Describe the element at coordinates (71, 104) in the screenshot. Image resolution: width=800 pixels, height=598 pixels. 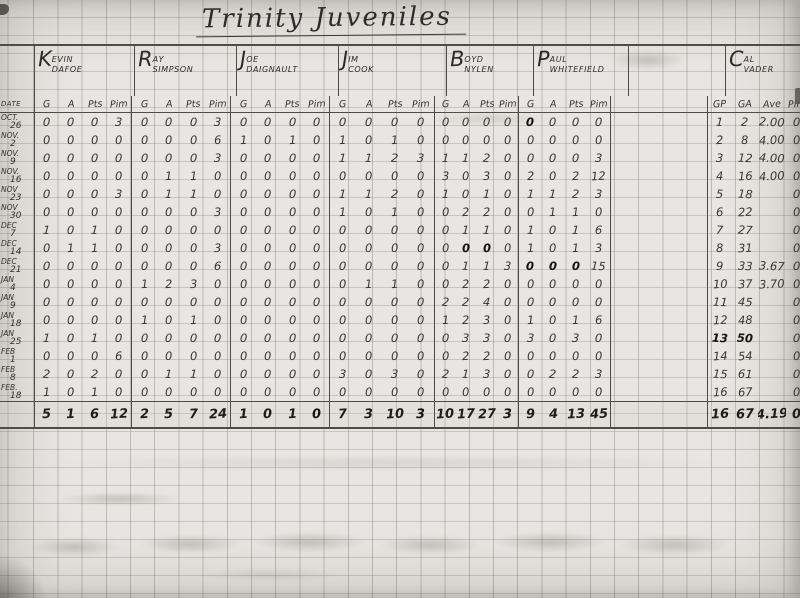
I see `stat-header-label: A` at that location.